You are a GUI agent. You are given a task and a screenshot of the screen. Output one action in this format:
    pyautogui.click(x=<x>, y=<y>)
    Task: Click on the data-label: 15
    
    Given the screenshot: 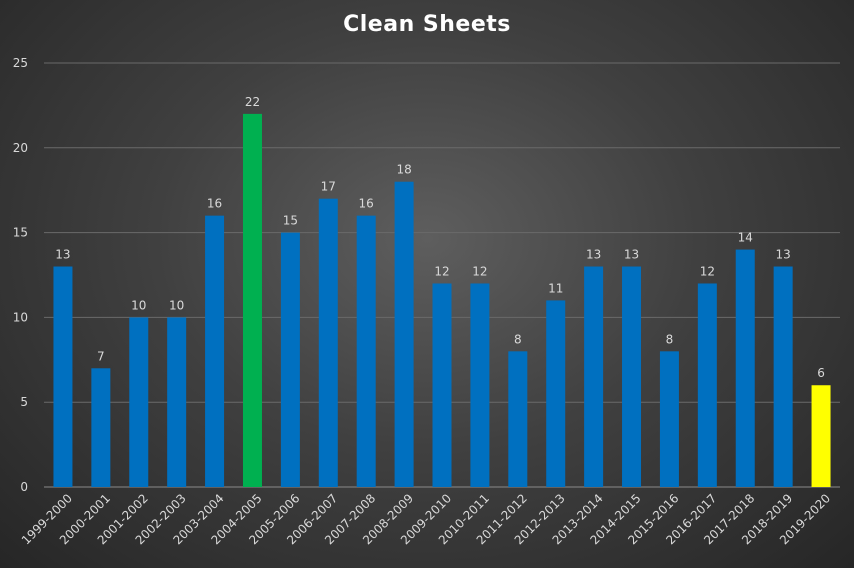 What is the action you would take?
    pyautogui.click(x=290, y=221)
    